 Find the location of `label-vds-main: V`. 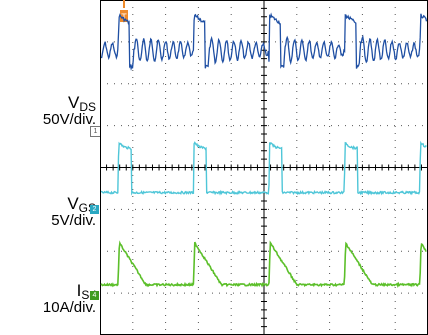

label-vds-main: V is located at coordinates (73, 102).